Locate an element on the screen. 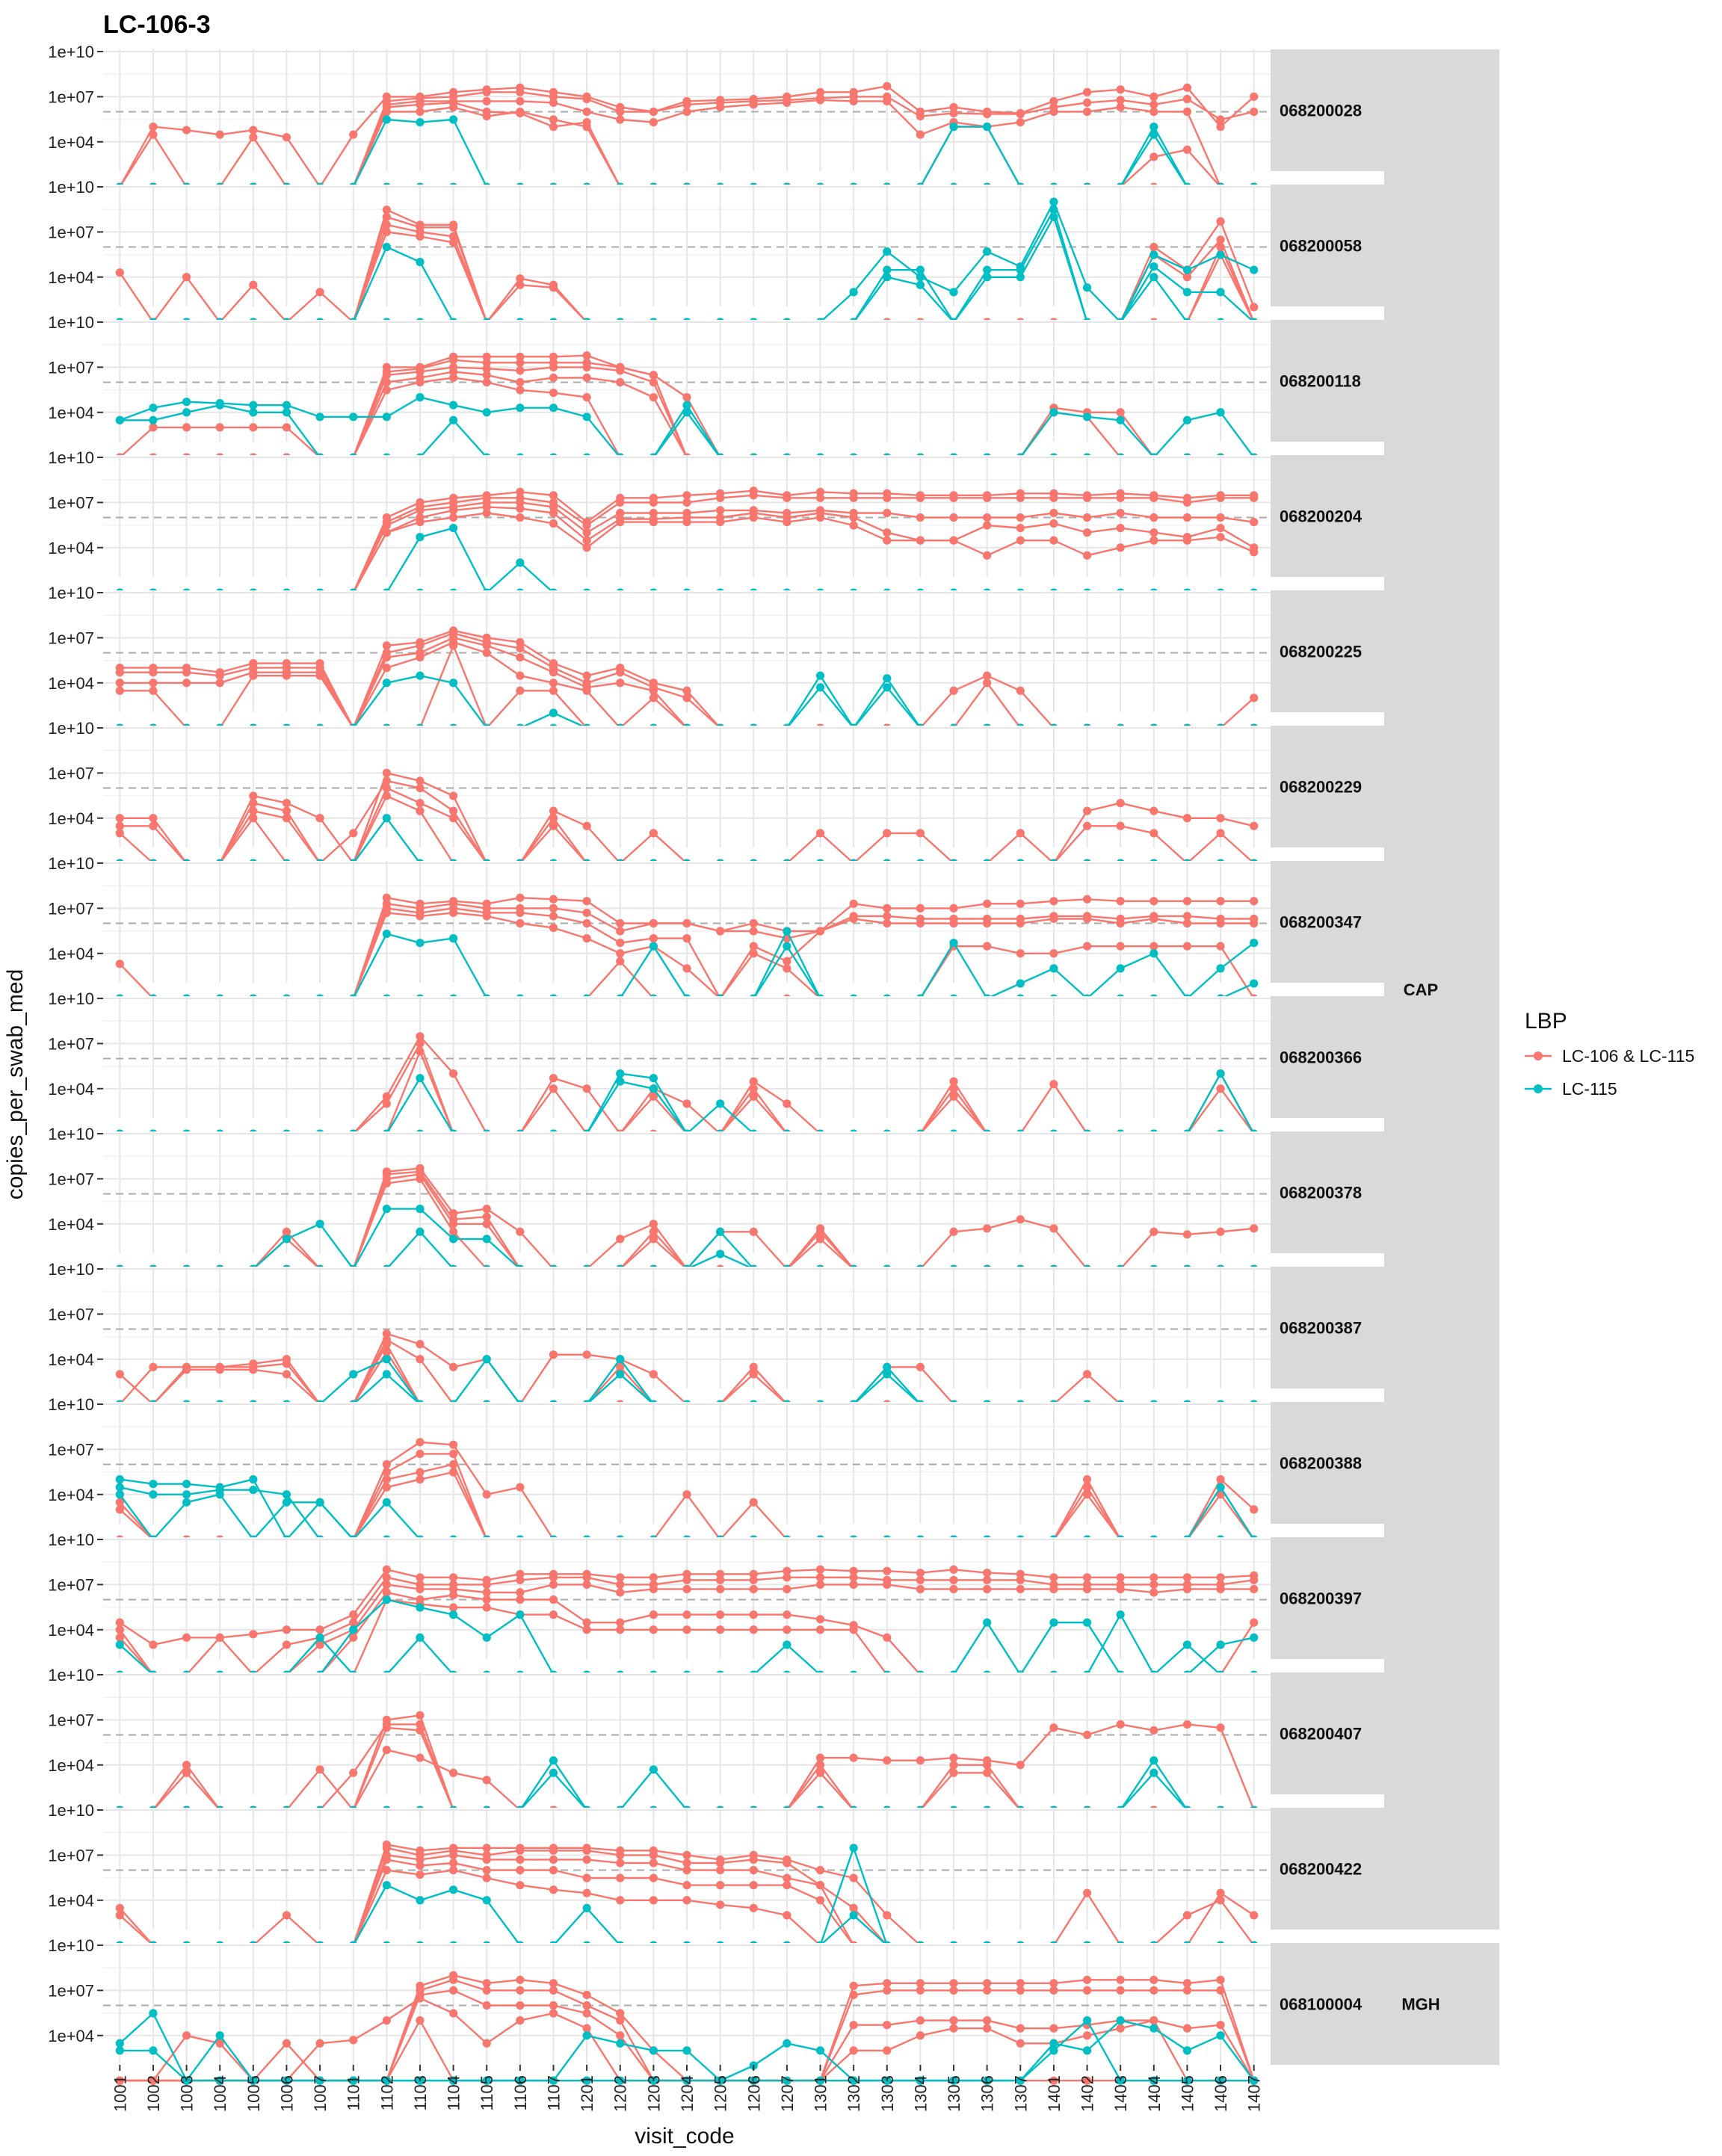 The height and width of the screenshot is (2156, 1722). x-axis-title: visit_code is located at coordinates (685, 2136).